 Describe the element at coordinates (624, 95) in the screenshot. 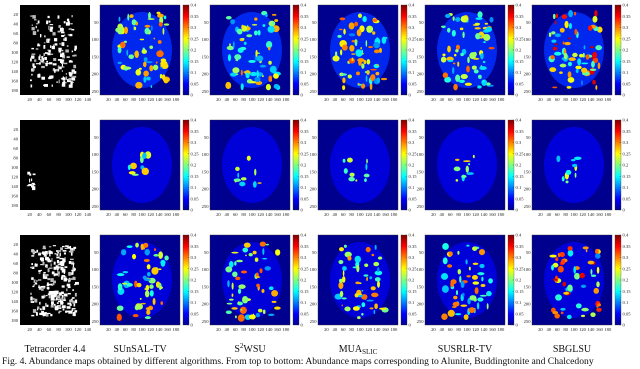

I see `colorbar-tick-label: 0` at that location.